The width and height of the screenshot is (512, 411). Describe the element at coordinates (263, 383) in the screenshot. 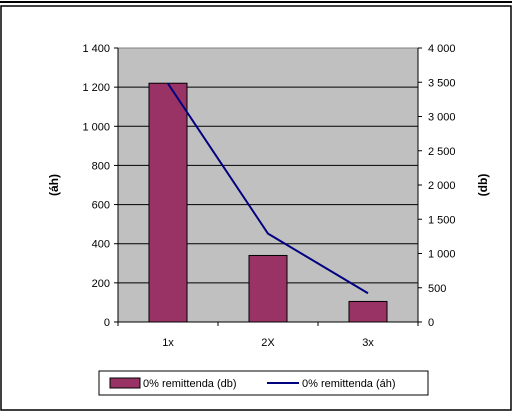

I see `legend: 0% remittenda (db) 0% remittenda (áh)` at that location.